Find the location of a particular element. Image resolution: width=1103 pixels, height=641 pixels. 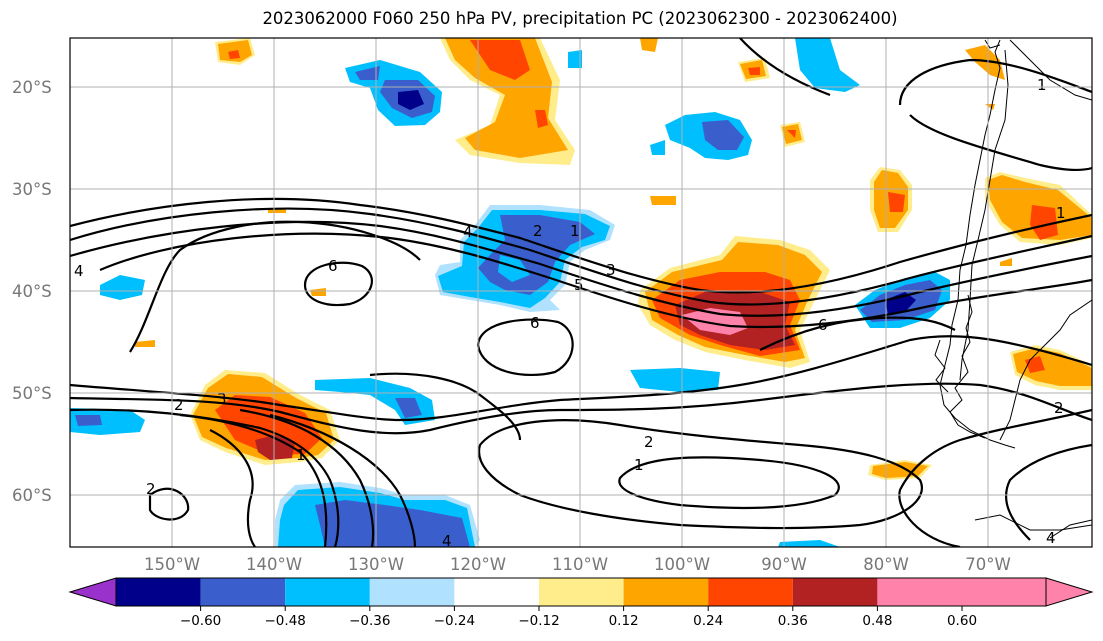

colorbar-tick-label: −0.24 is located at coordinates (454, 621).